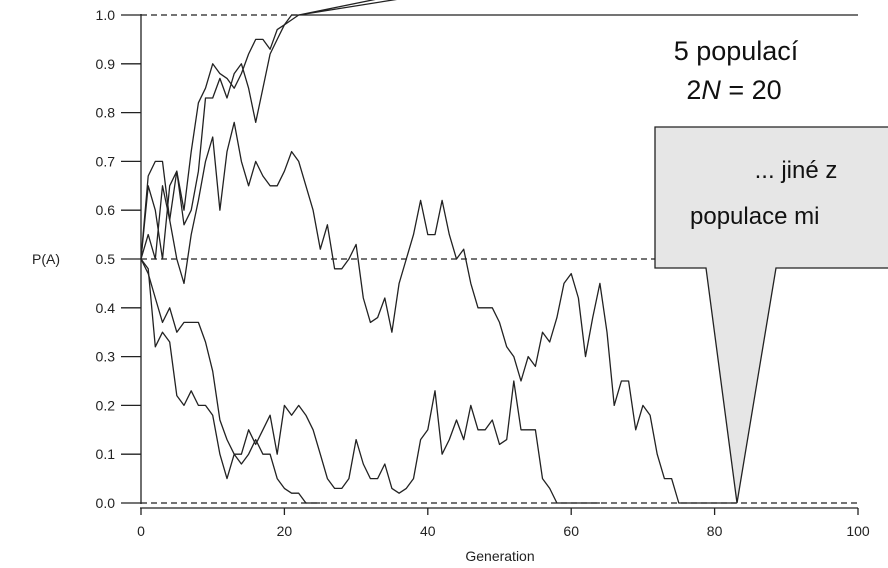 The image size is (888, 568). I want to click on upper-callout-pointer, so click(348, 8).